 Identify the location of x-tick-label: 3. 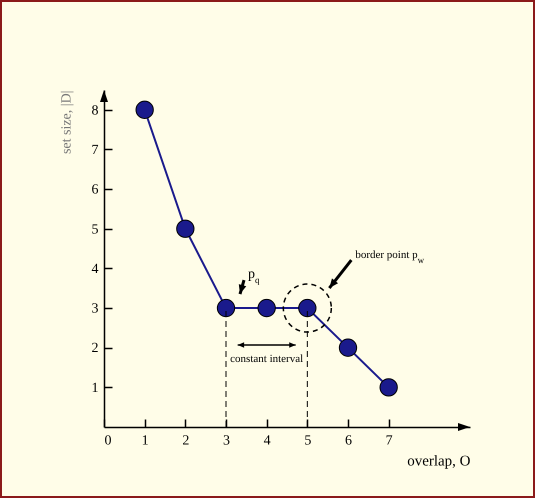
(226, 441).